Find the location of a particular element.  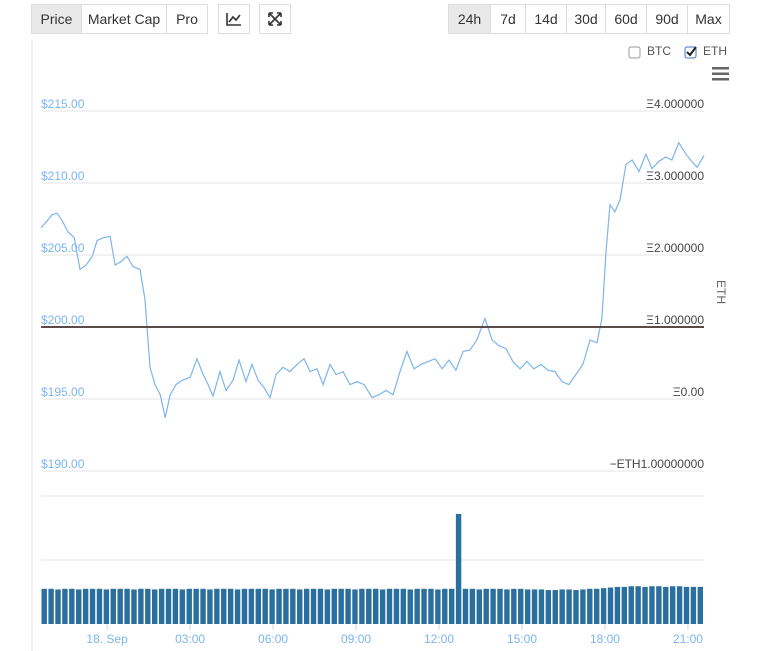

y2-tick-label: Ξ2.000000 is located at coordinates (675, 248).